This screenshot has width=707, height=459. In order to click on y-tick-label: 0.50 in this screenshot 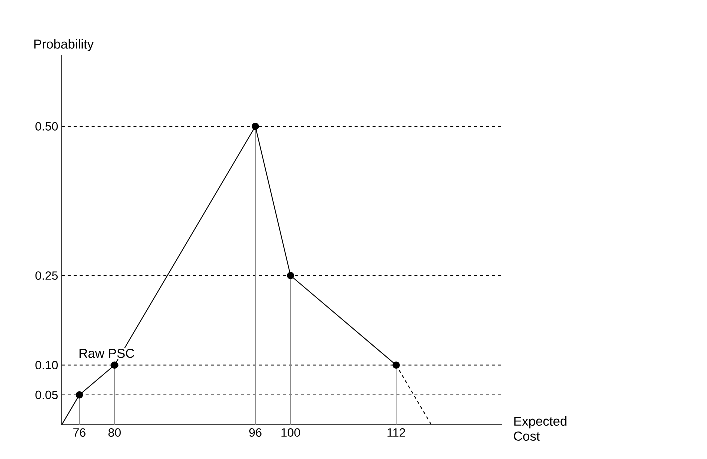, I will do `click(47, 126)`.